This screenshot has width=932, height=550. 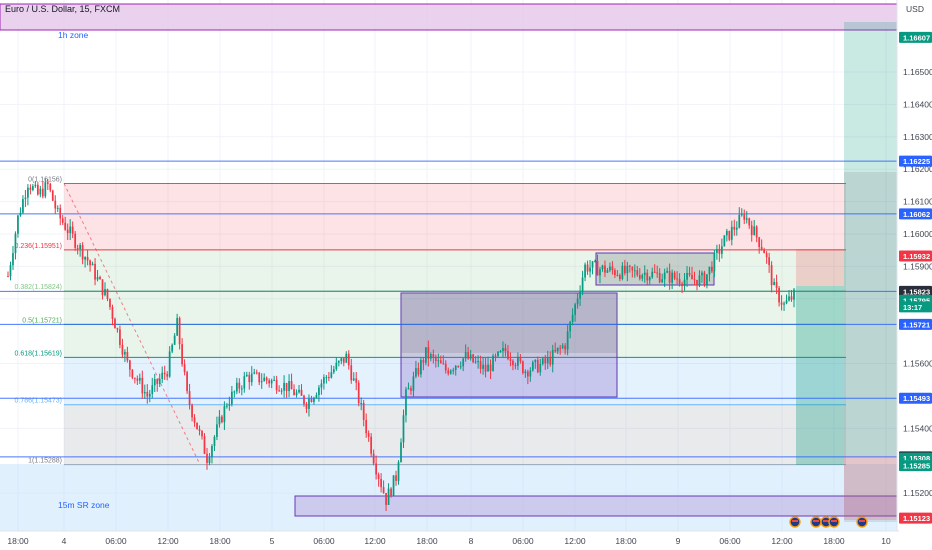 What do you see at coordinates (64, 541) in the screenshot?
I see `x-tick-label: 4` at bounding box center [64, 541].